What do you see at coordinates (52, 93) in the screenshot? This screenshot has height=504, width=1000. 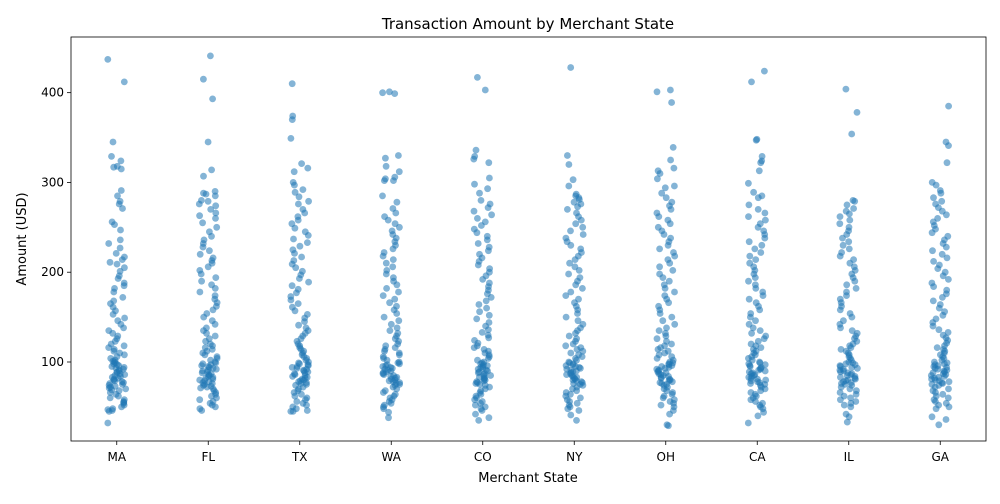 I see `y-tick-label: 400` at bounding box center [52, 93].